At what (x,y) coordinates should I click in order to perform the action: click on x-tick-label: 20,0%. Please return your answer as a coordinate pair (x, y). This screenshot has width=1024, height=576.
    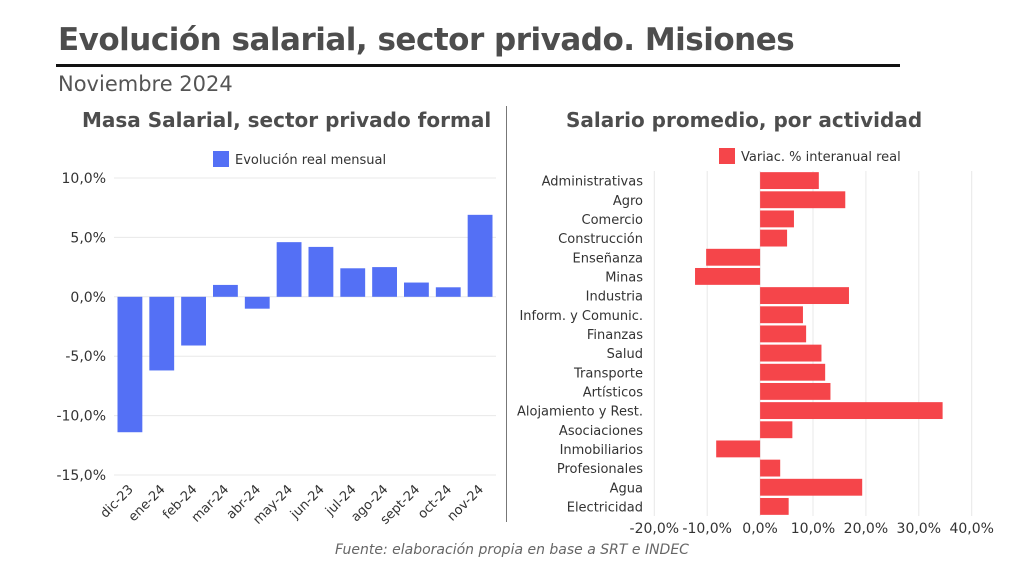
    Looking at the image, I should click on (866, 529).